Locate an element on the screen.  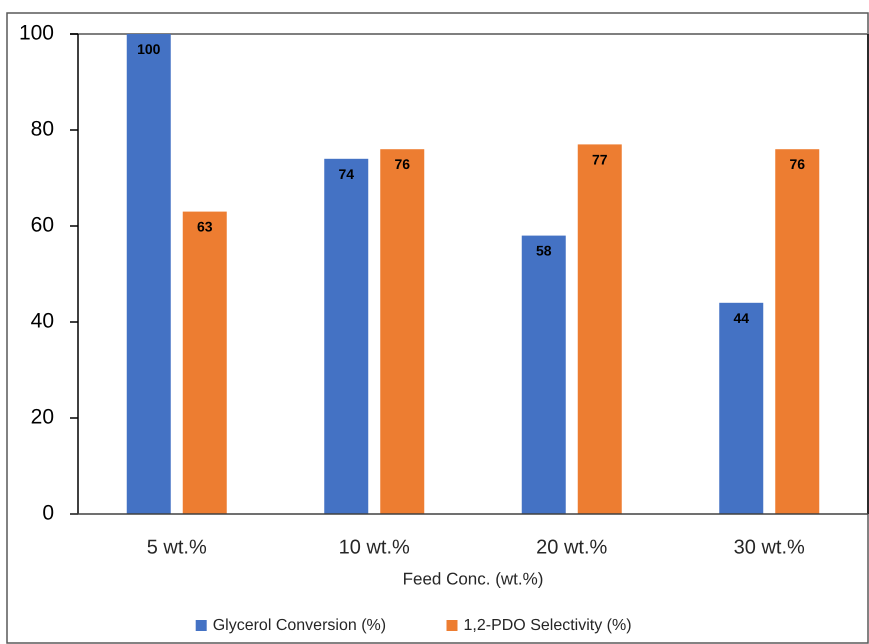
y-tick-label: 0 is located at coordinates (48, 513).